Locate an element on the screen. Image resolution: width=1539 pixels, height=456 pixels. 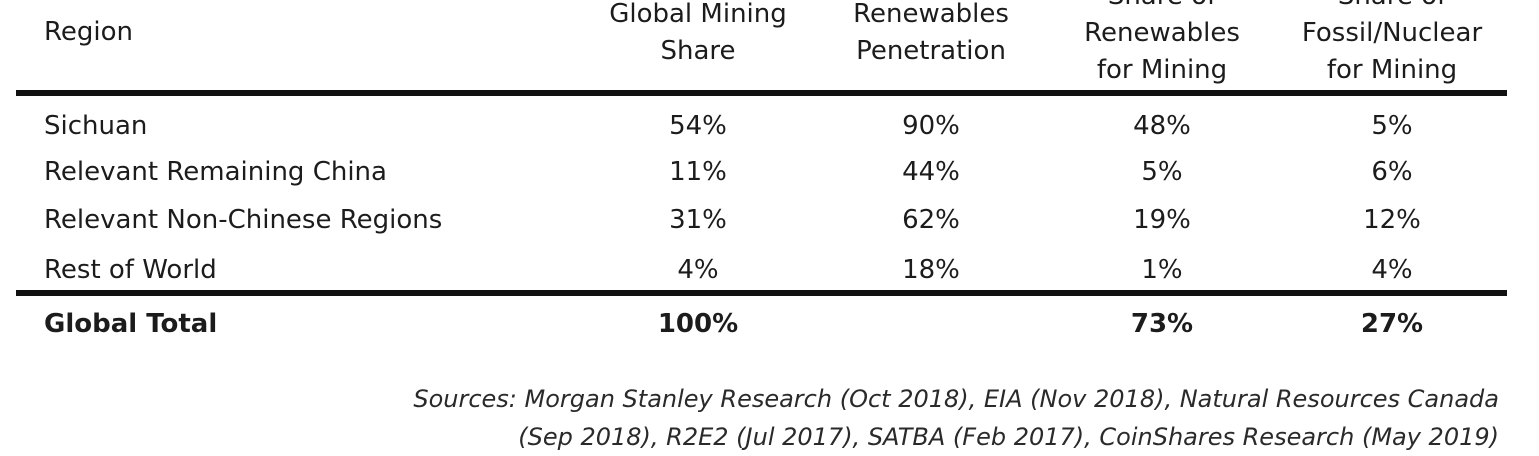
total-share-renewables: 73% is located at coordinates (1162, 324).